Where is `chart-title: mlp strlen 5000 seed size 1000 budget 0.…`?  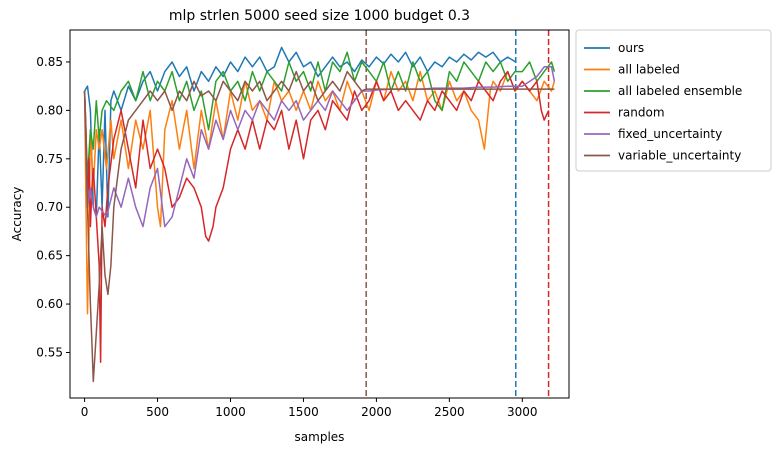
chart-title: mlp strlen 5000 seed size 1000 budget 0.… is located at coordinates (319, 16).